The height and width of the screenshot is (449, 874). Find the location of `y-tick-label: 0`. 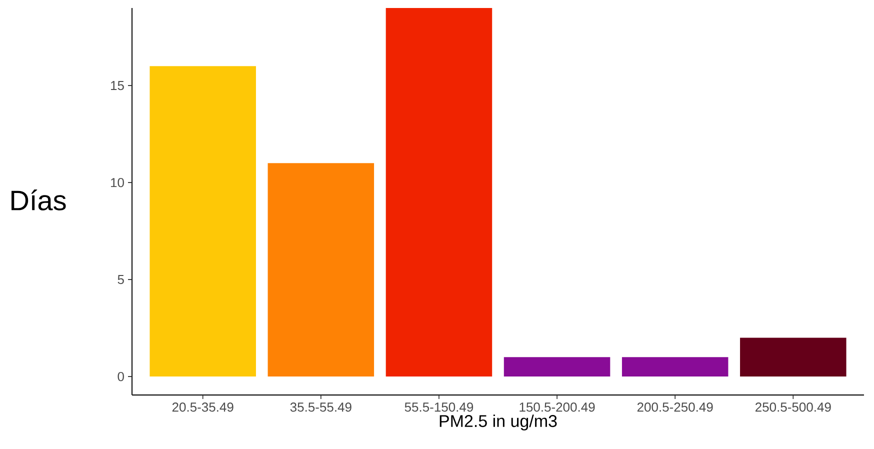

y-tick-label: 0 is located at coordinates (121, 377).